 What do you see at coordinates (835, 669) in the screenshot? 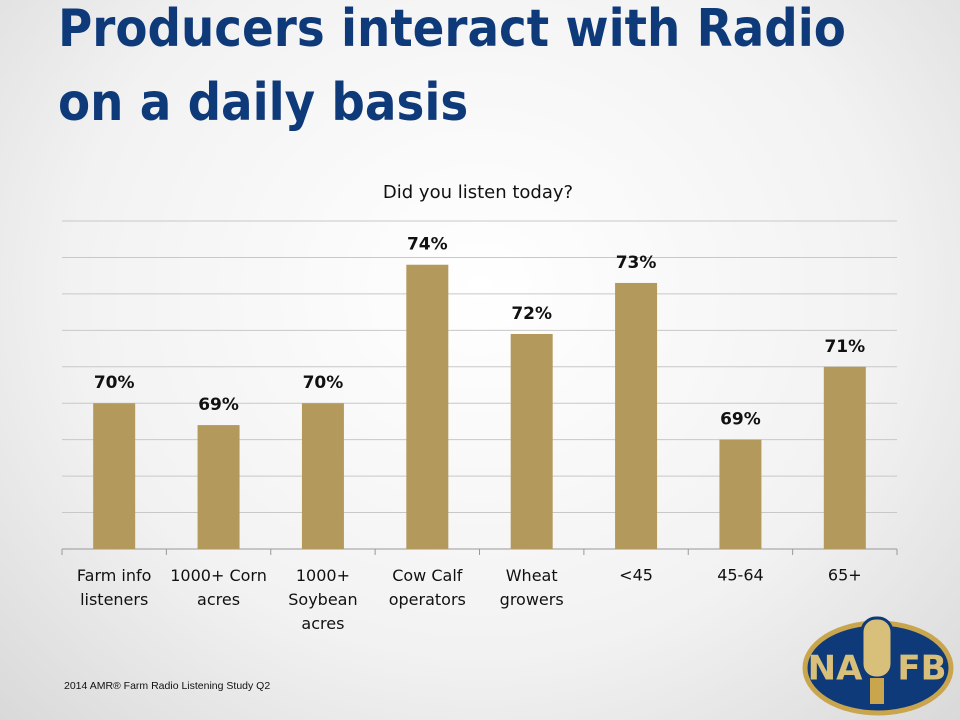
I see `logo-text: NA` at bounding box center [835, 669].